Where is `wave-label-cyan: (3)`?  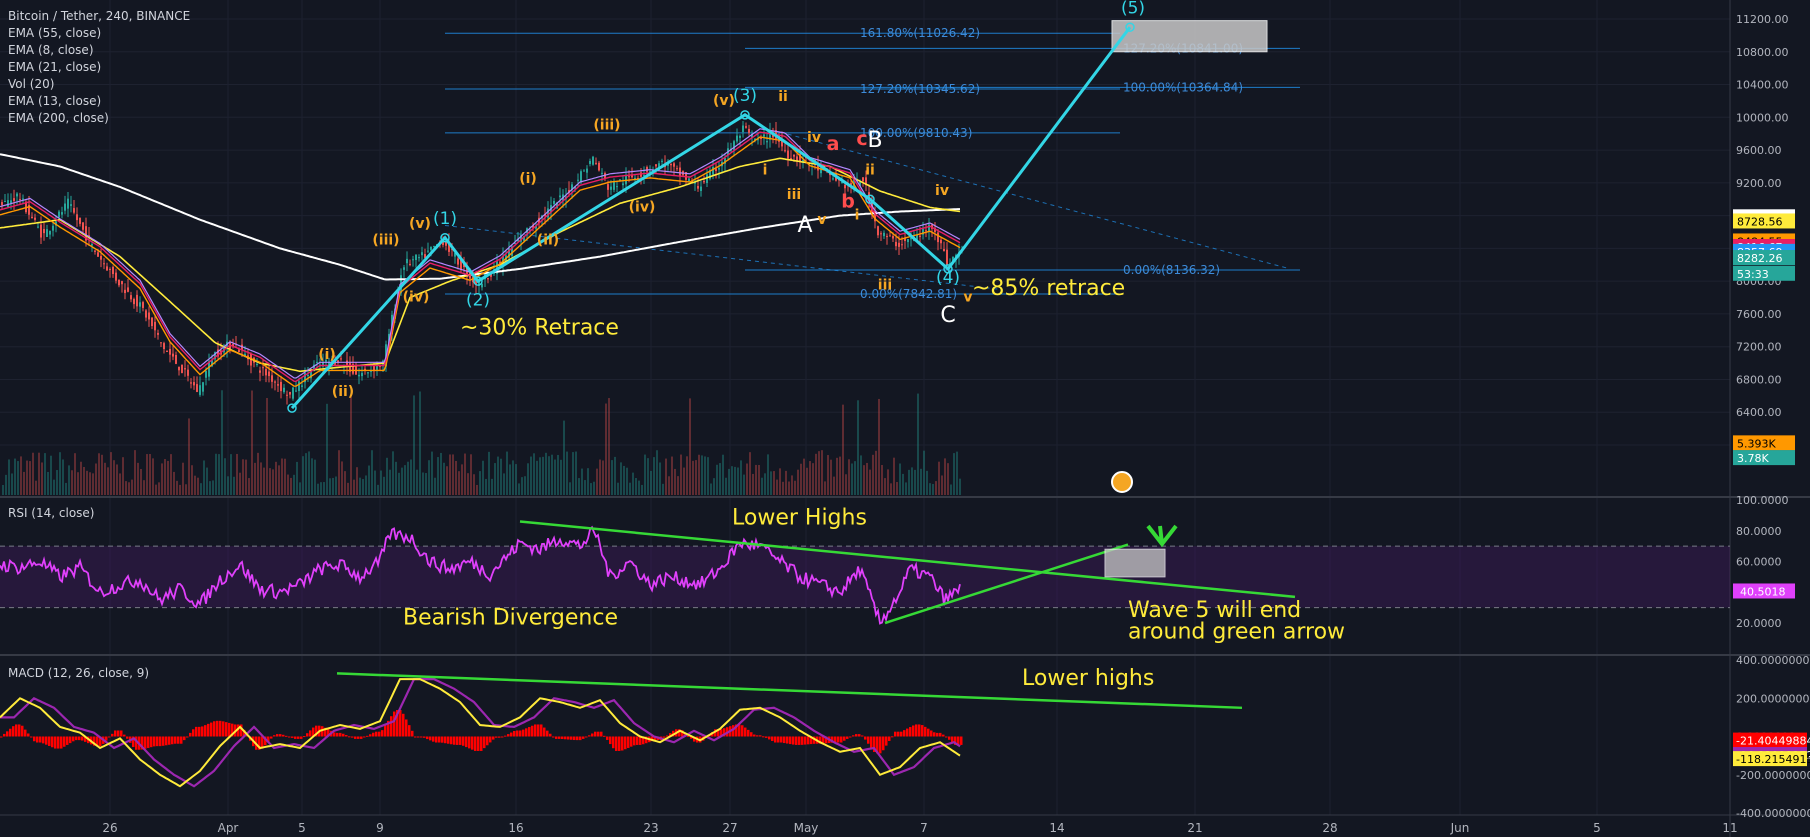
wave-label-cyan: (3) is located at coordinates (745, 96).